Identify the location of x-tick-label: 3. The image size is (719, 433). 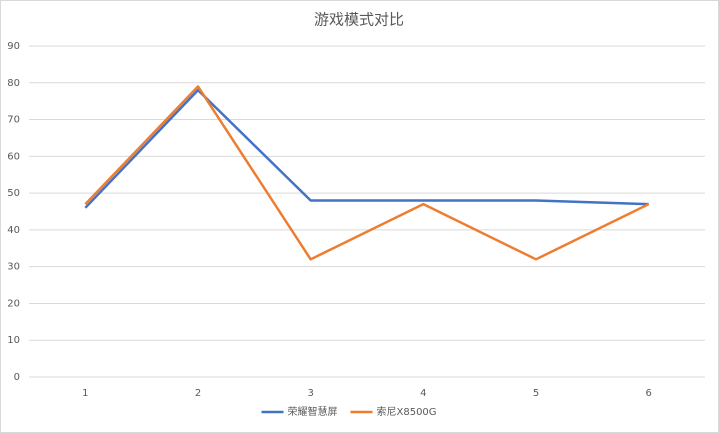
(310, 393).